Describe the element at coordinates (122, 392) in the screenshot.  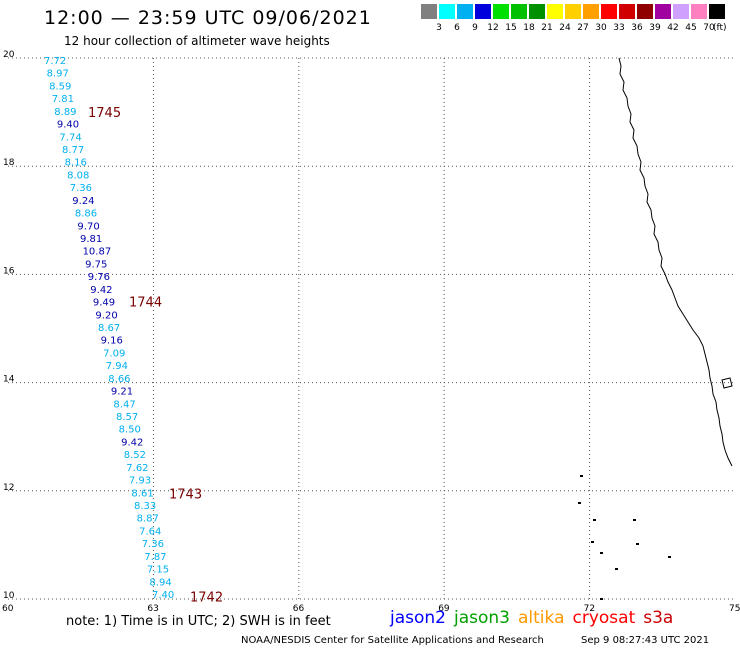
I see `wave-height-reading: 9.21` at that location.